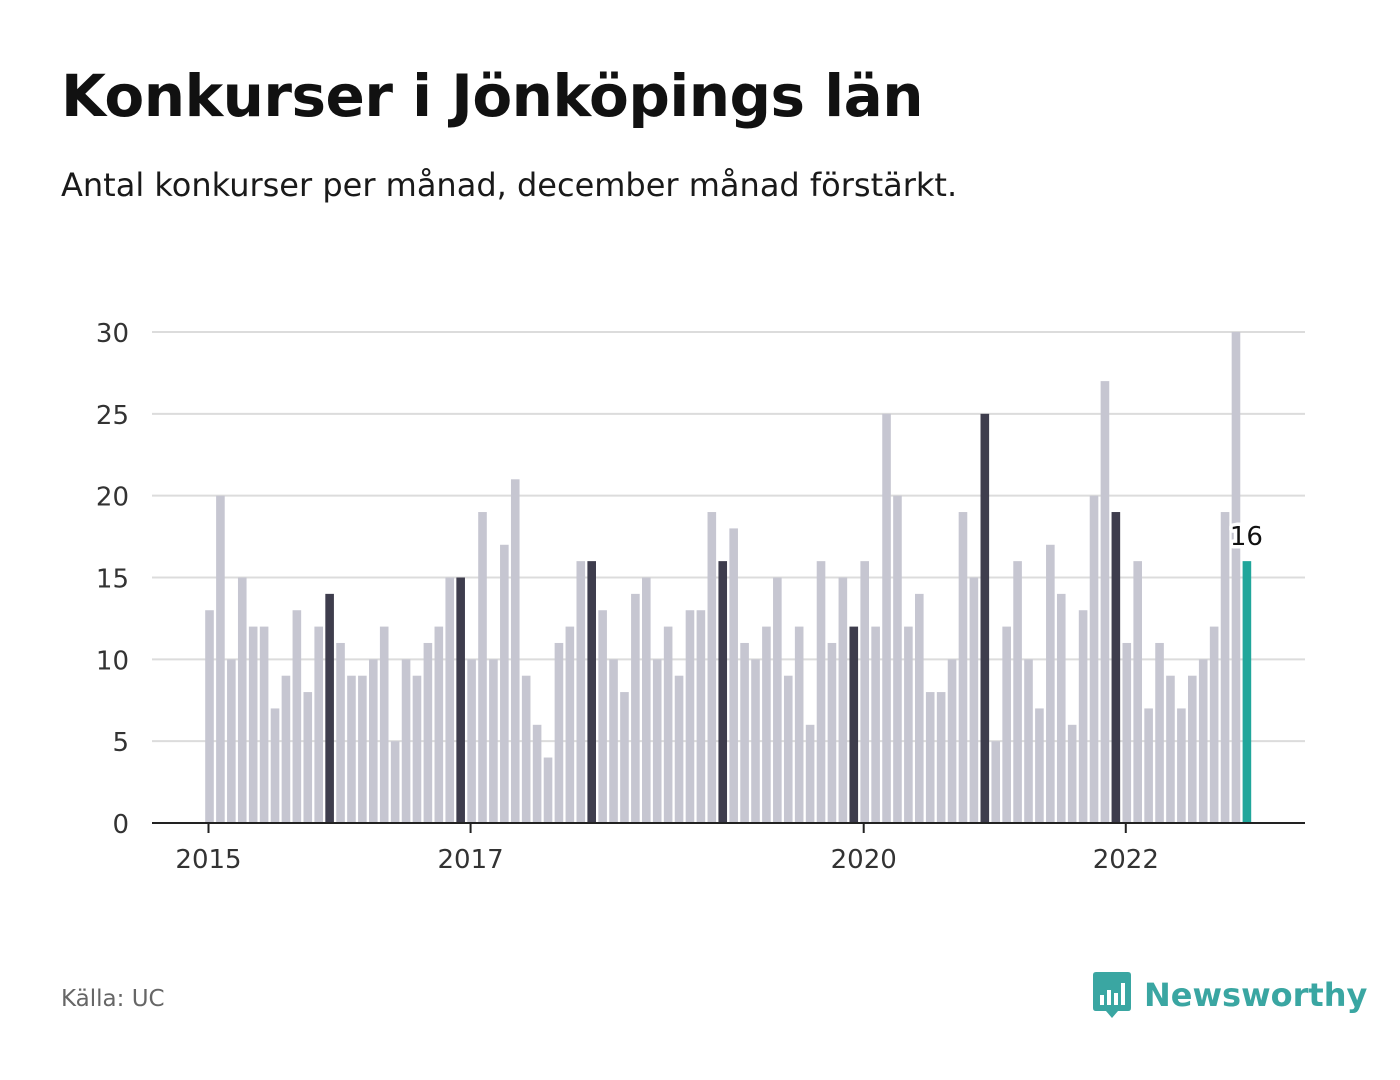 The height and width of the screenshot is (1080, 1400). What do you see at coordinates (120, 825) in the screenshot?
I see `y-tick-label: 0` at bounding box center [120, 825].